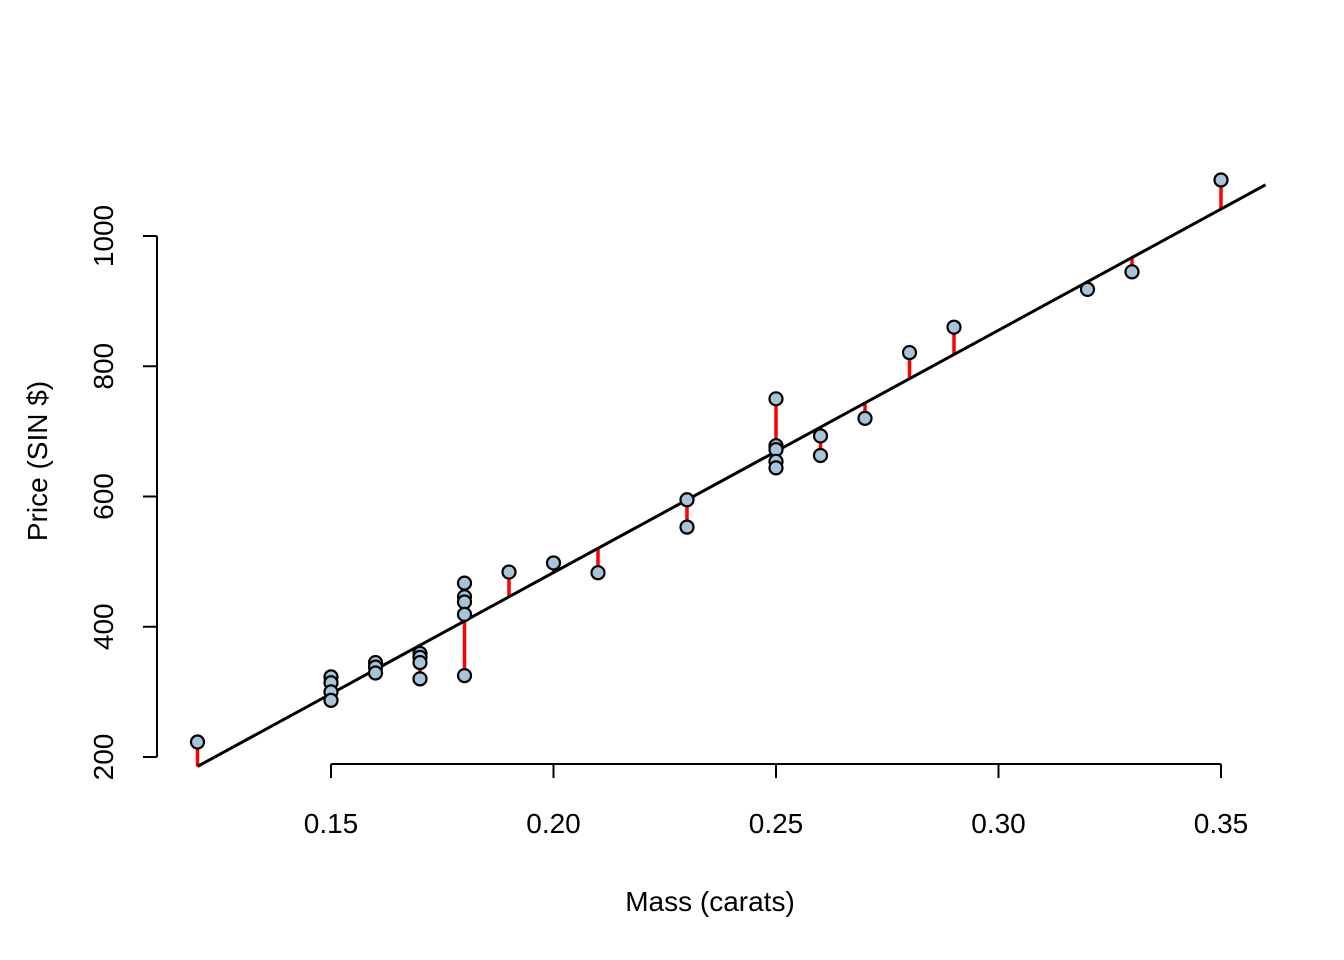 Image resolution: width=1344 pixels, height=960 pixels. Describe the element at coordinates (1221, 823) in the screenshot. I see `x-tick-label: 0.35` at that location.